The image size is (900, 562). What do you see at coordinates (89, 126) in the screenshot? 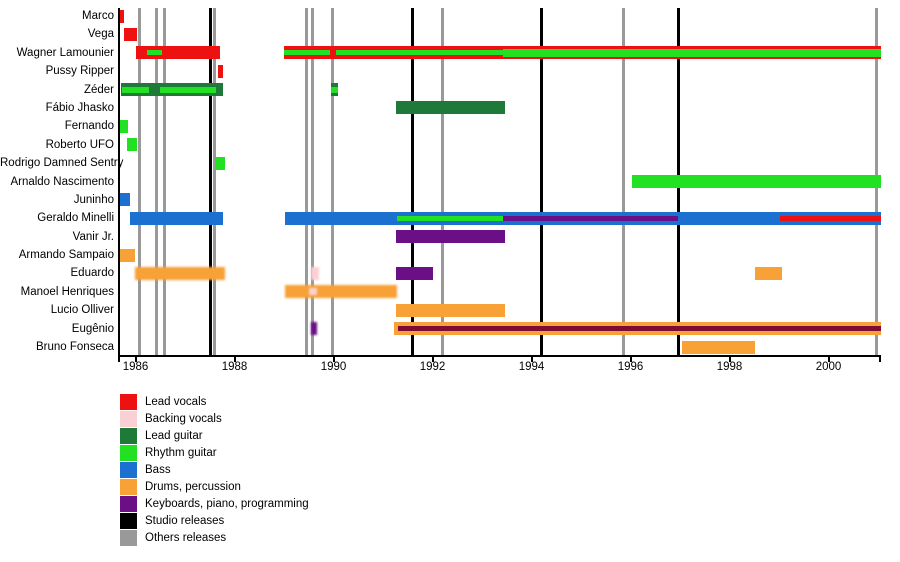
I see `member-label: Fernando` at bounding box center [89, 126].